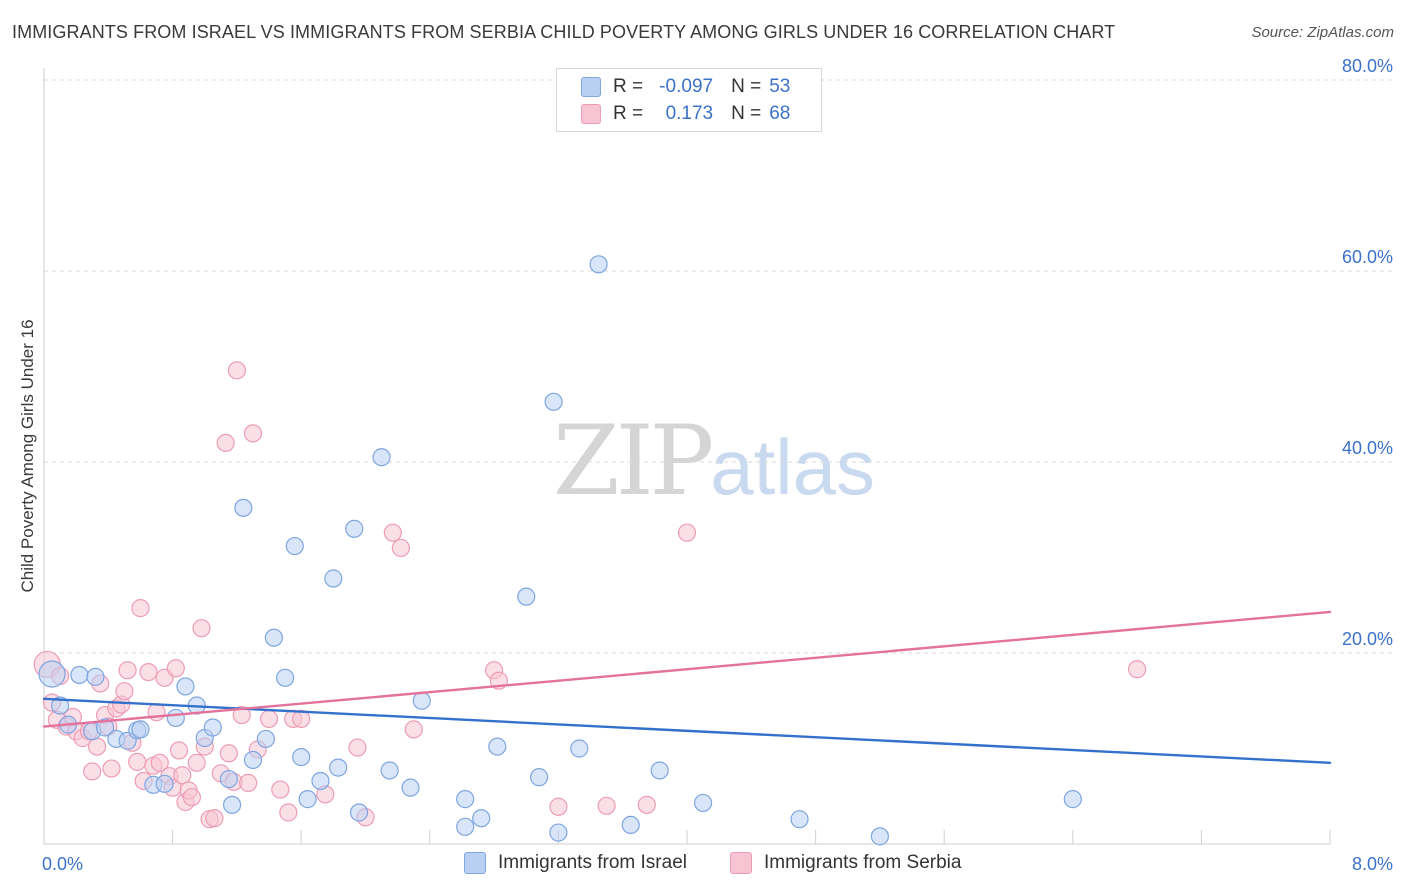 Image resolution: width=1406 pixels, height=892 pixels. I want to click on serbia-r-value: 0.173, so click(689, 113).